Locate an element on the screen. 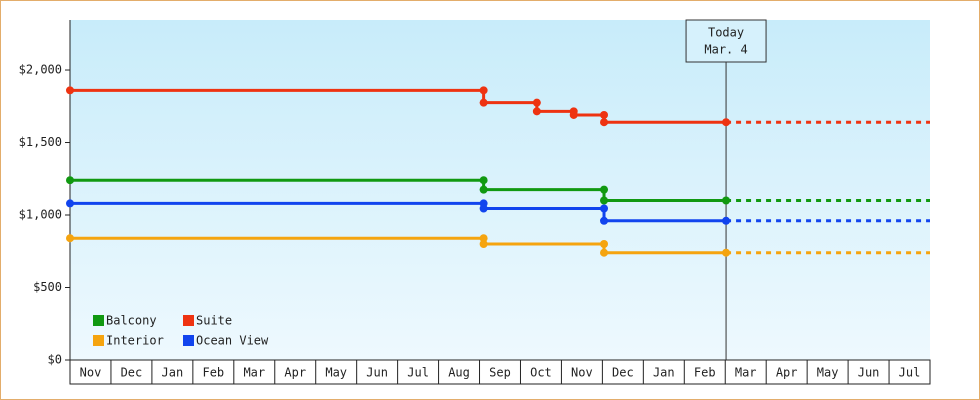 The height and width of the screenshot is (400, 980). y-tick-label: $1,000 is located at coordinates (40, 215).